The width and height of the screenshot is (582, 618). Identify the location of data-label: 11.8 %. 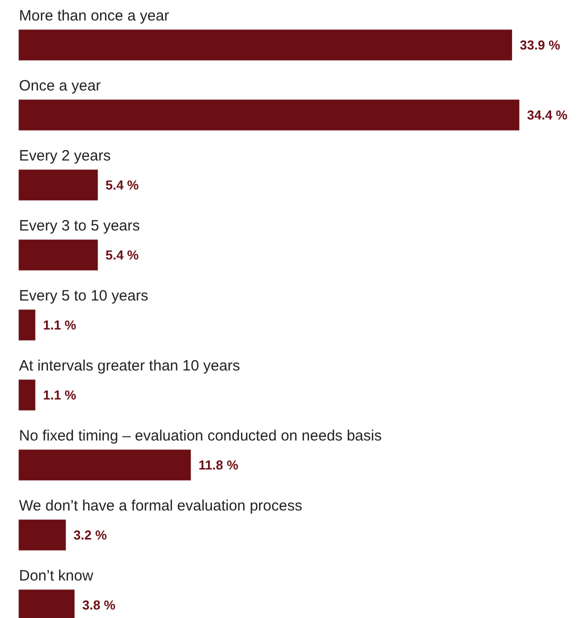
(218, 465).